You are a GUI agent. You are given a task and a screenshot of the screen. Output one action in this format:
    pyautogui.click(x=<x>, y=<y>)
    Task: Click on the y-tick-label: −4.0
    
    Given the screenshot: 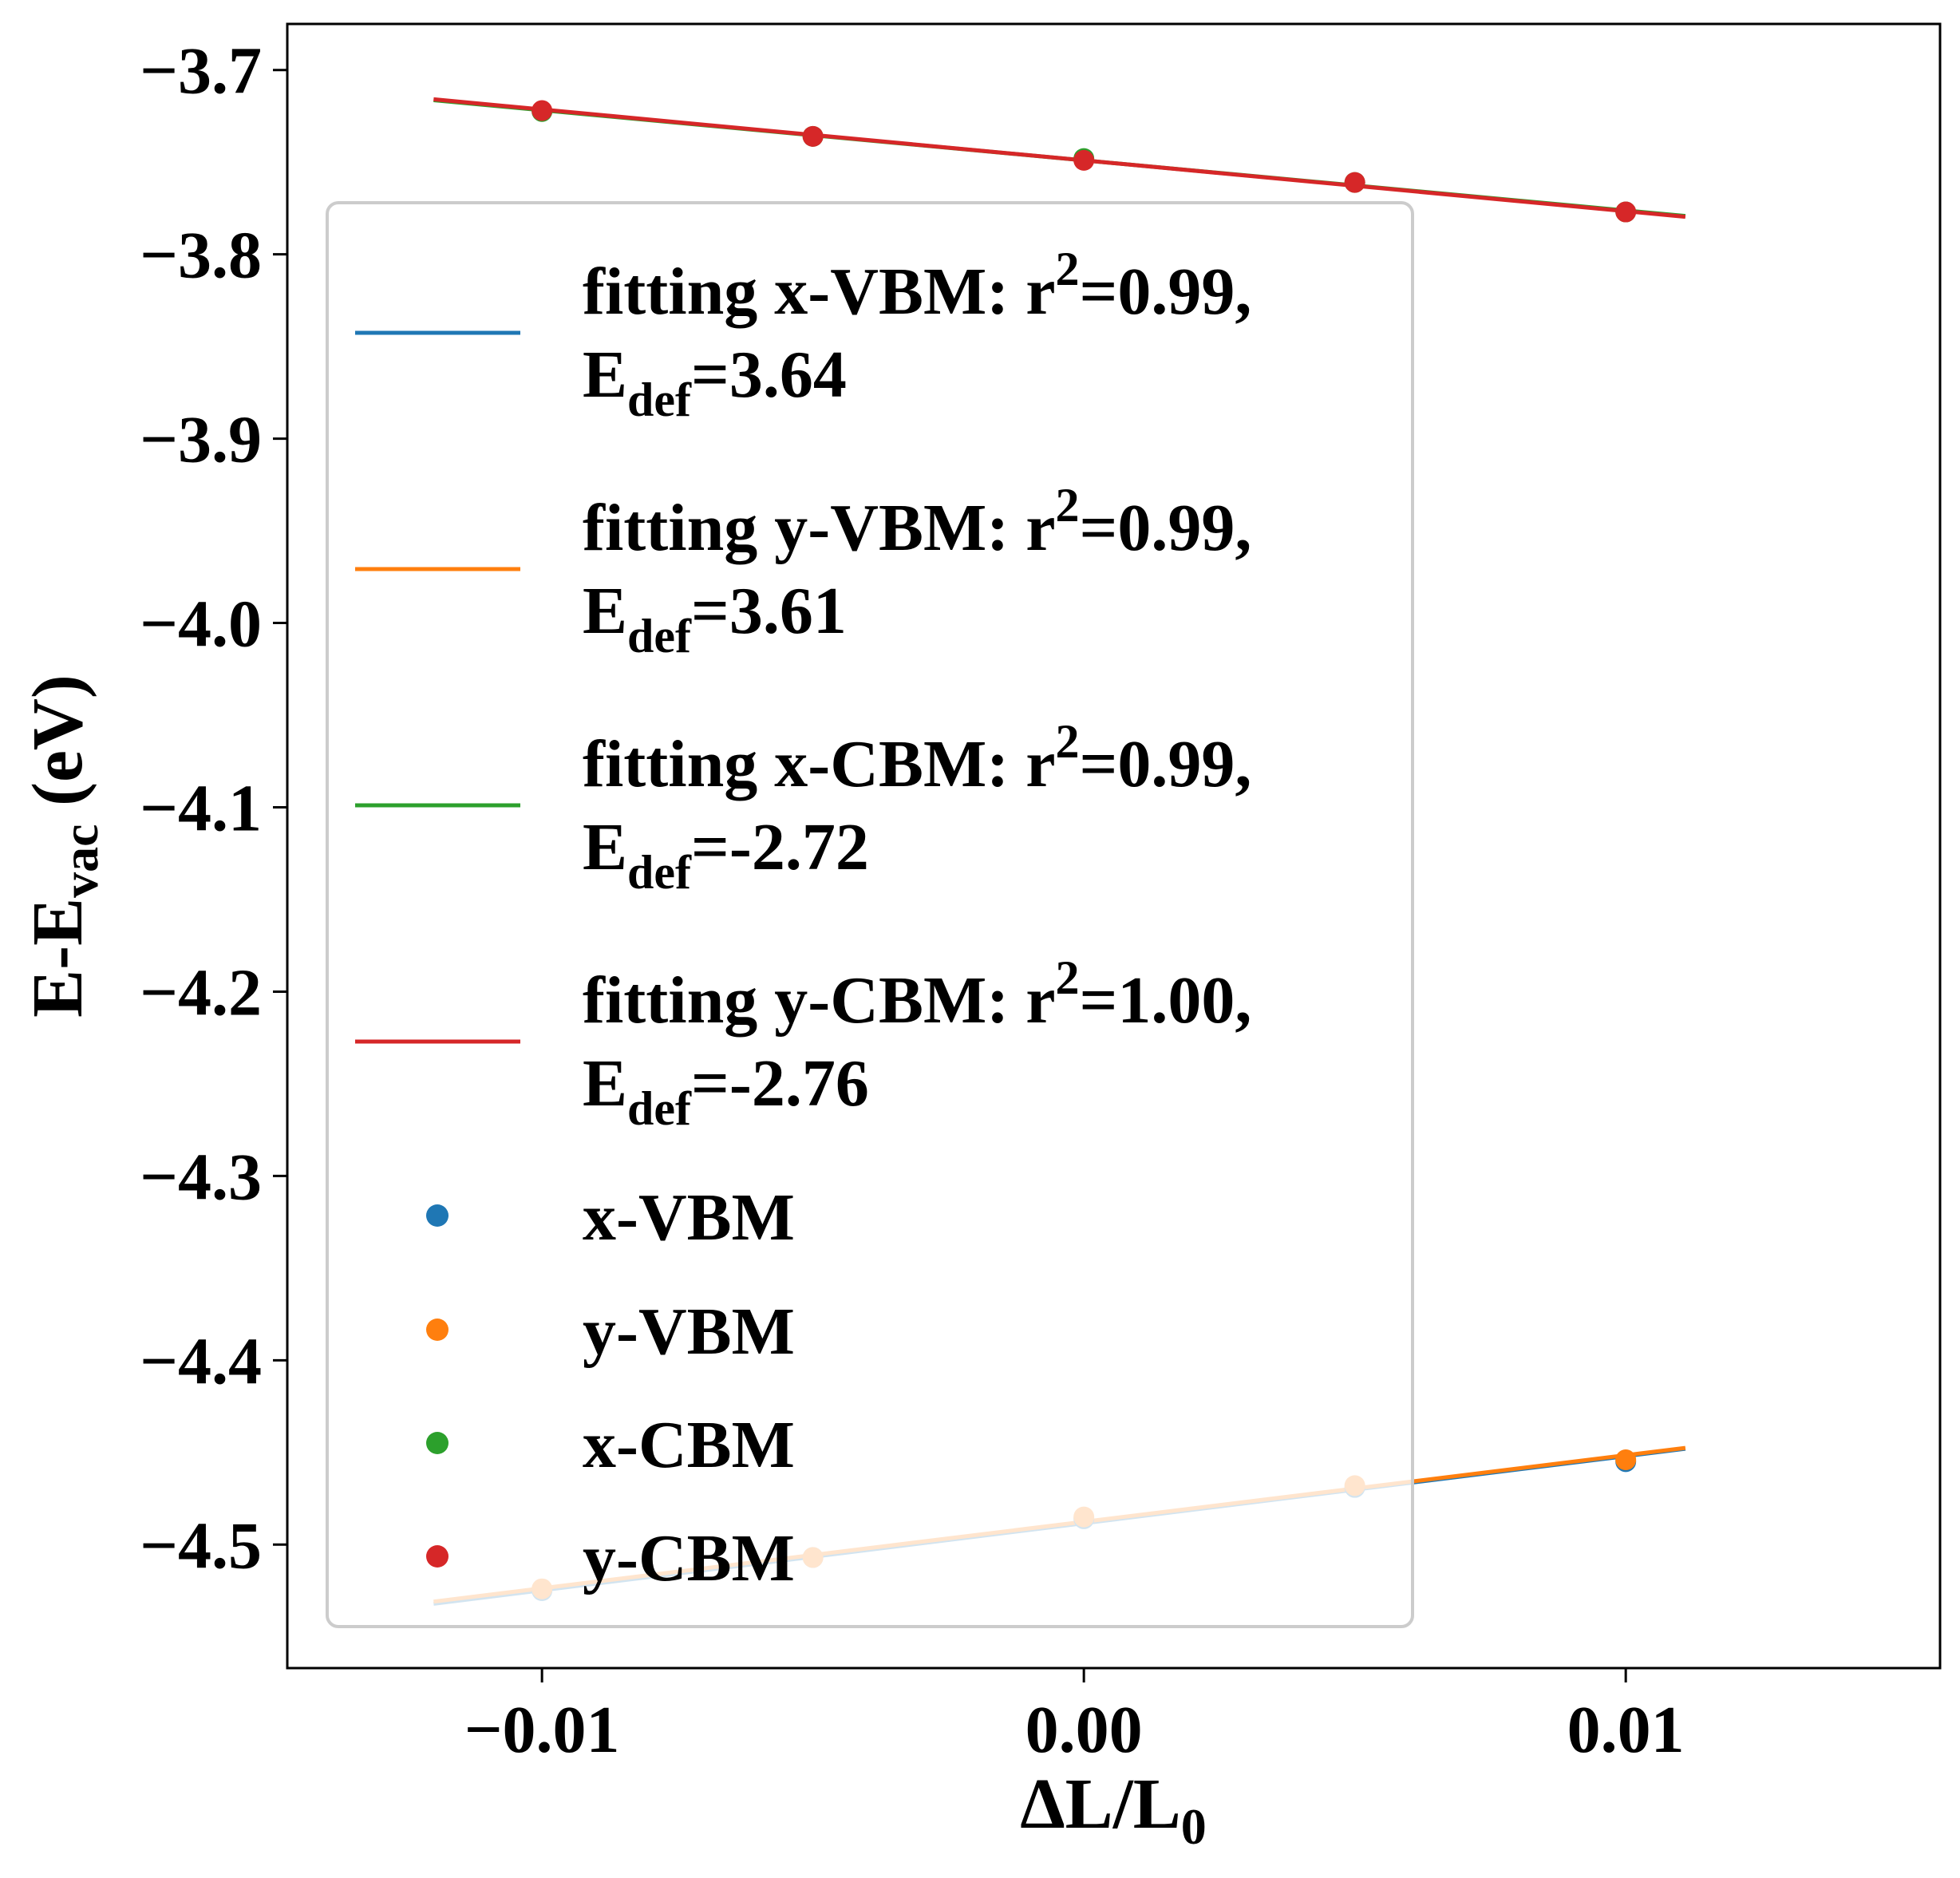 What is the action you would take?
    pyautogui.click(x=201, y=624)
    